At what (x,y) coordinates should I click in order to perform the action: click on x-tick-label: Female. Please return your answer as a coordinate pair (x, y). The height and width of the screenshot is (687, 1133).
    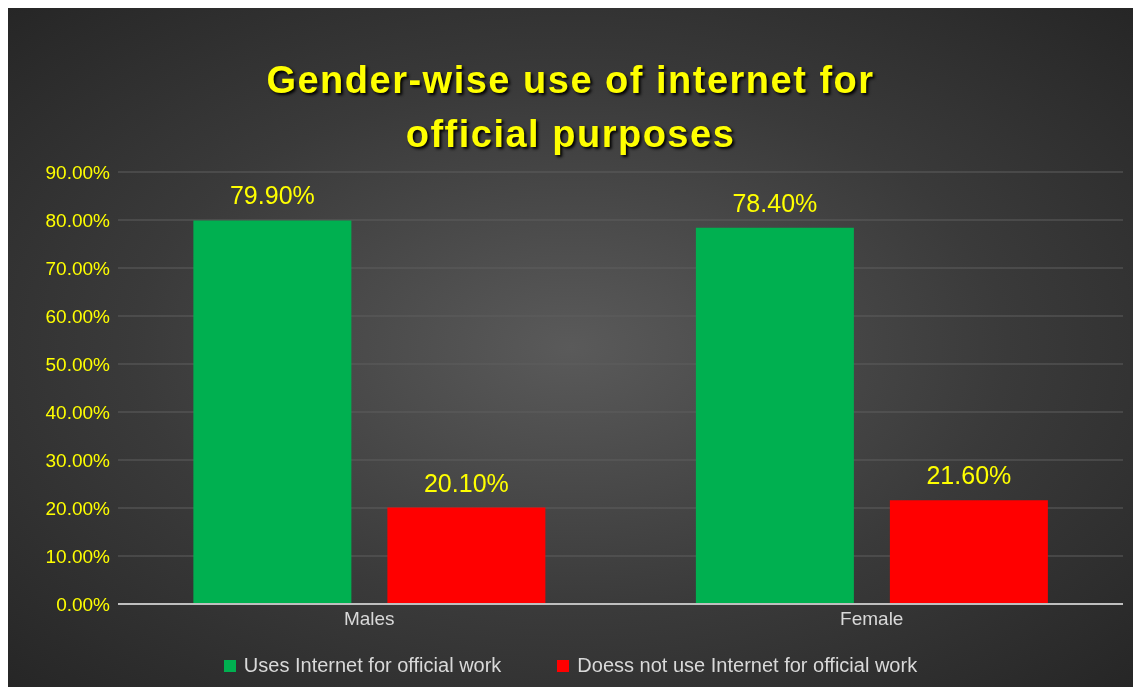
    Looking at the image, I should click on (872, 619).